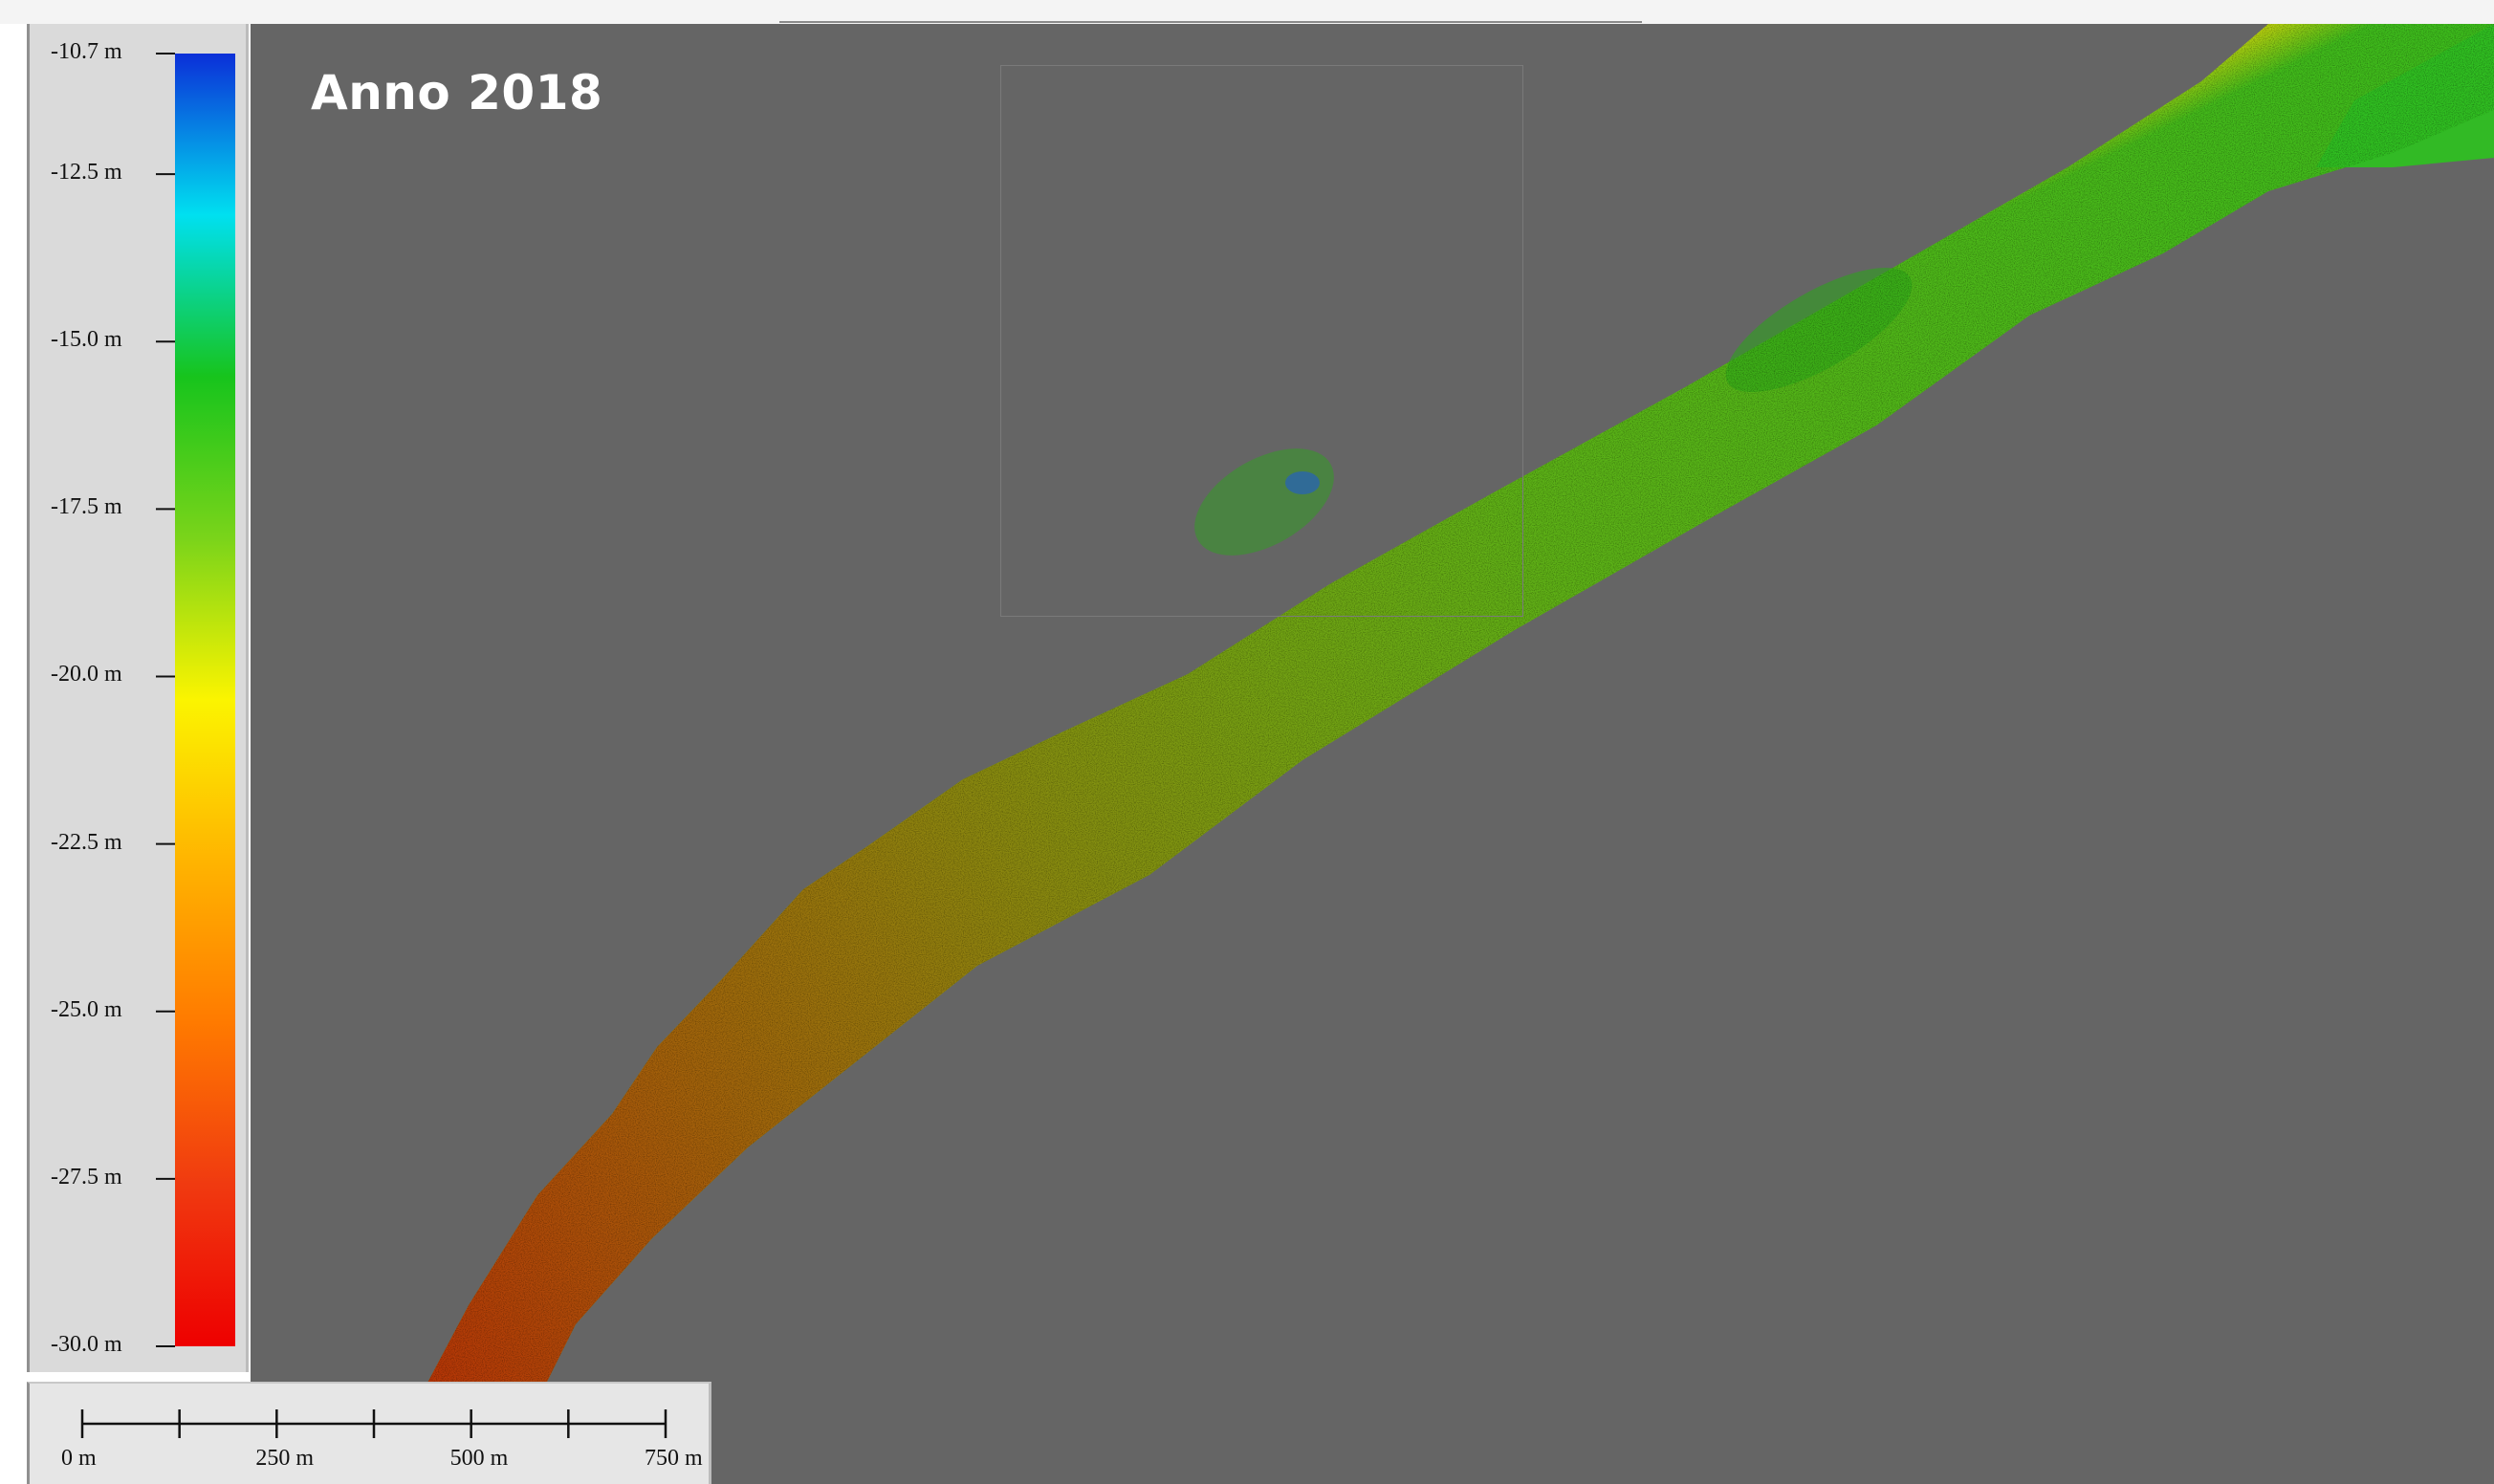 Image resolution: width=2494 pixels, height=1484 pixels. I want to click on colorbar-tick-label: -30.0 m, so click(86, 1345).